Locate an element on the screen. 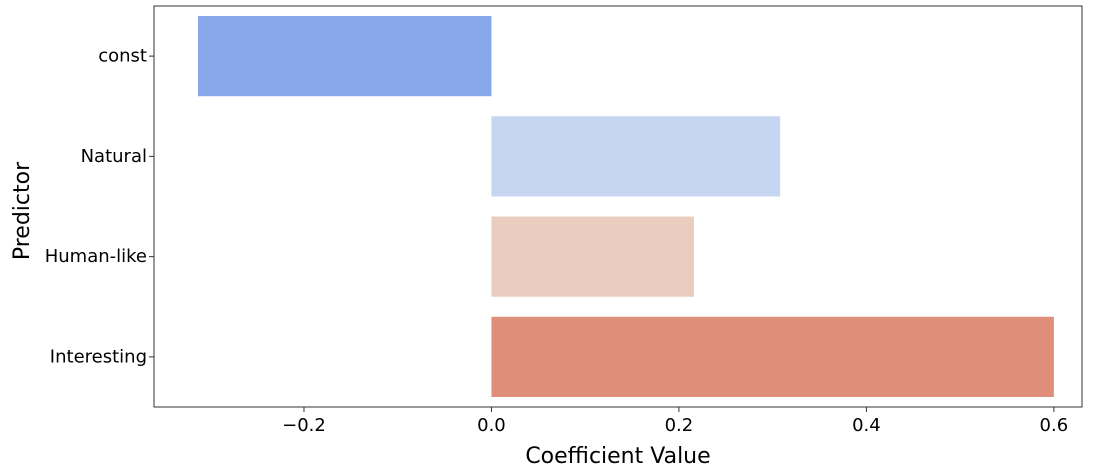 The width and height of the screenshot is (1110, 468). y-axis-title: Predictor is located at coordinates (22, 210).